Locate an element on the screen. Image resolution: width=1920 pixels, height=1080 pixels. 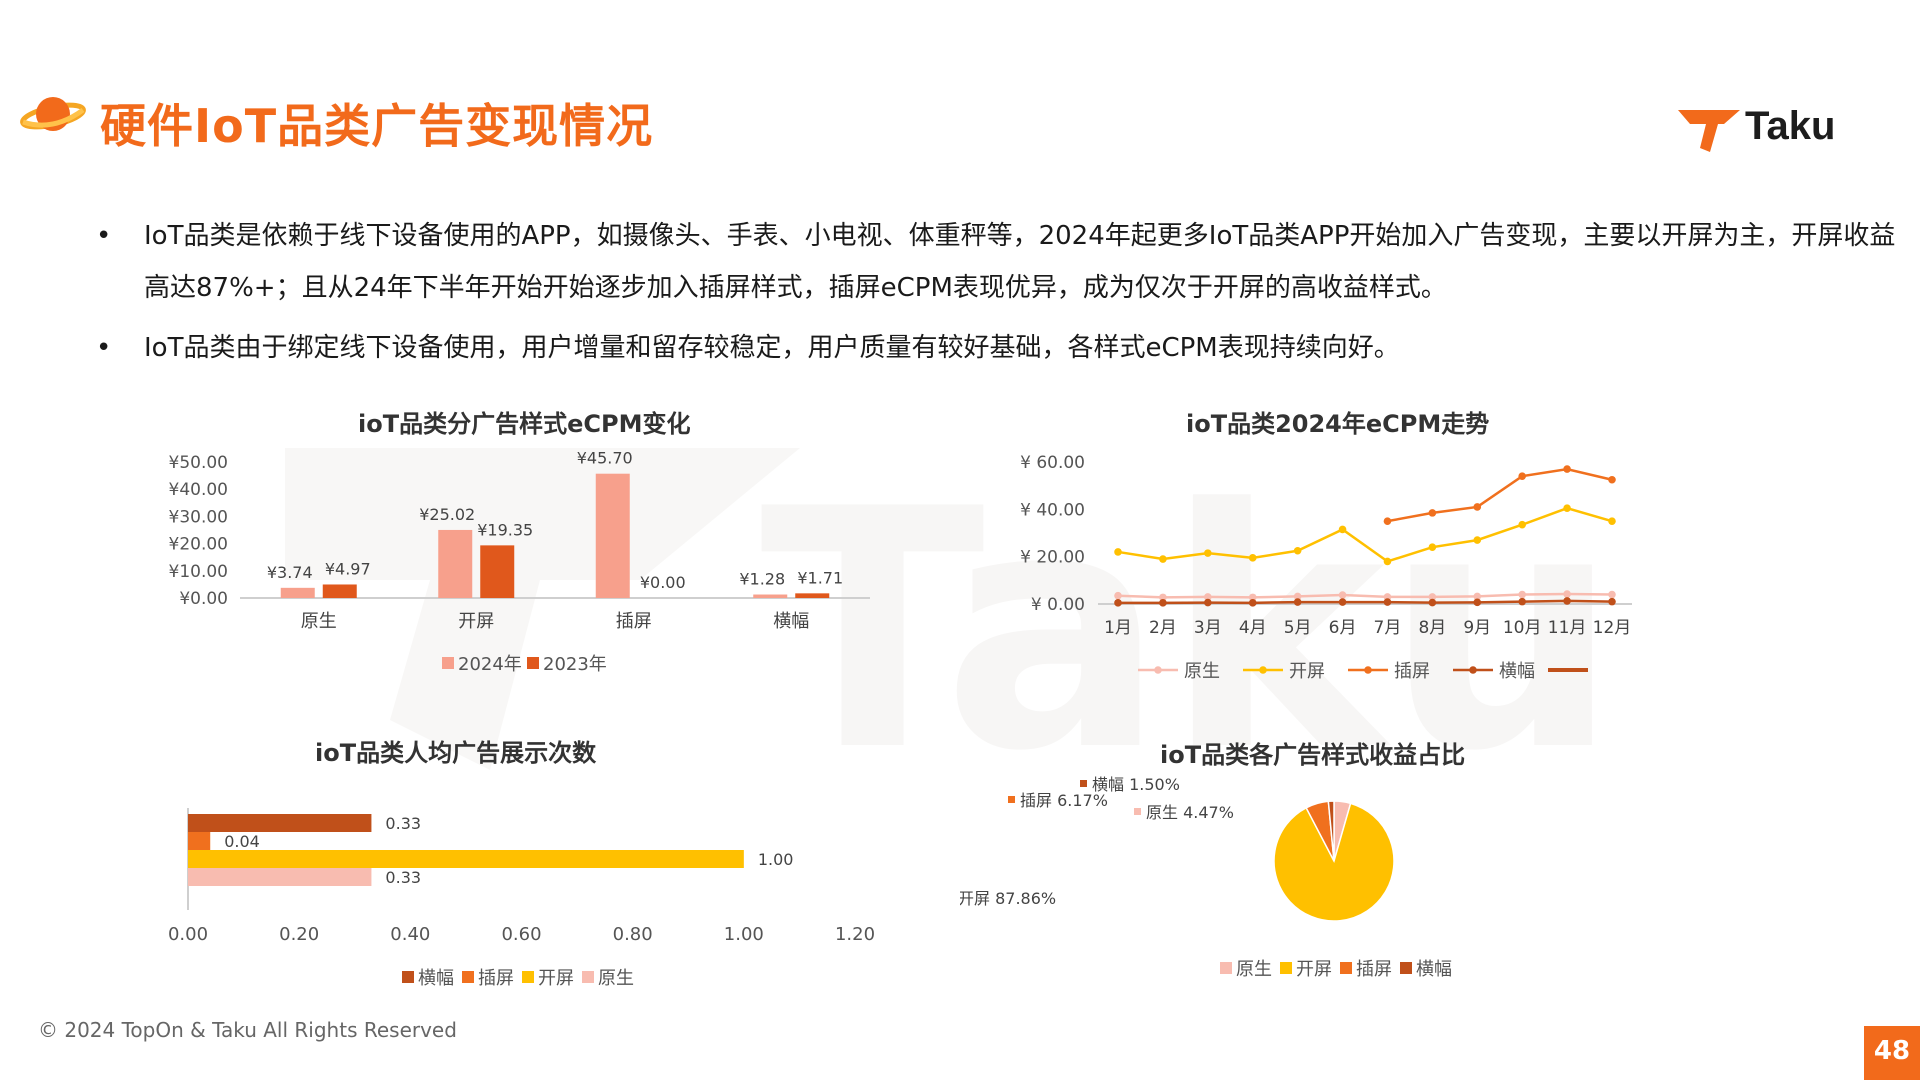
series-line-开屏 is located at coordinates (1365, 534).